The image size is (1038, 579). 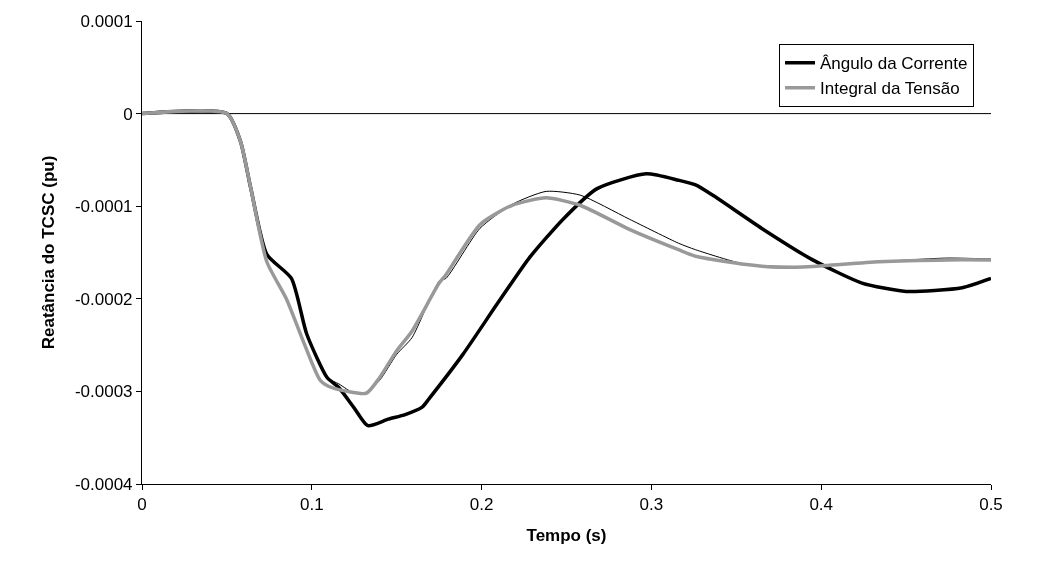 What do you see at coordinates (890, 89) in the screenshot?
I see `legend-label: Integral da Tensão` at bounding box center [890, 89].